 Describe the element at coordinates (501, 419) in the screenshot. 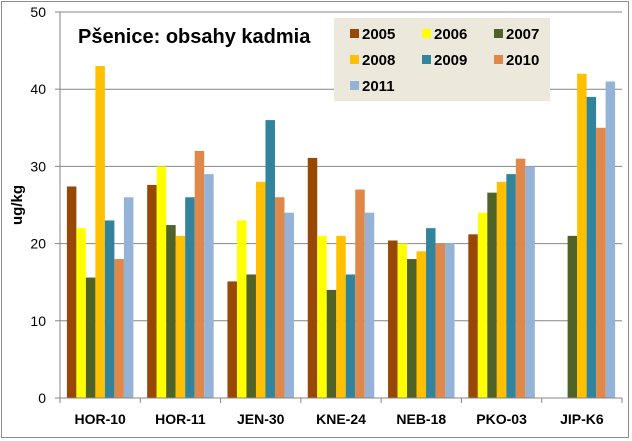

I see `x-category-label: PKO-03` at that location.